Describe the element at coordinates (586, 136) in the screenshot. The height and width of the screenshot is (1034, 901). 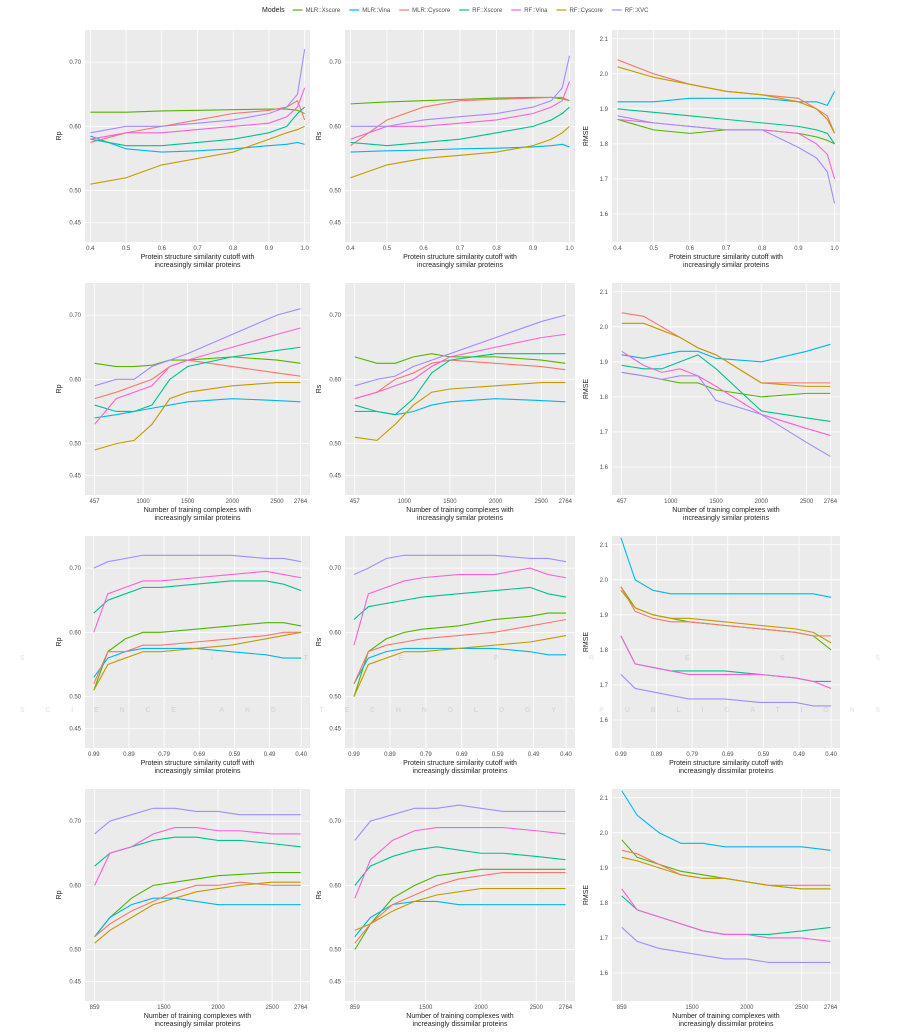
I see `y-axis-label: RMSE` at that location.